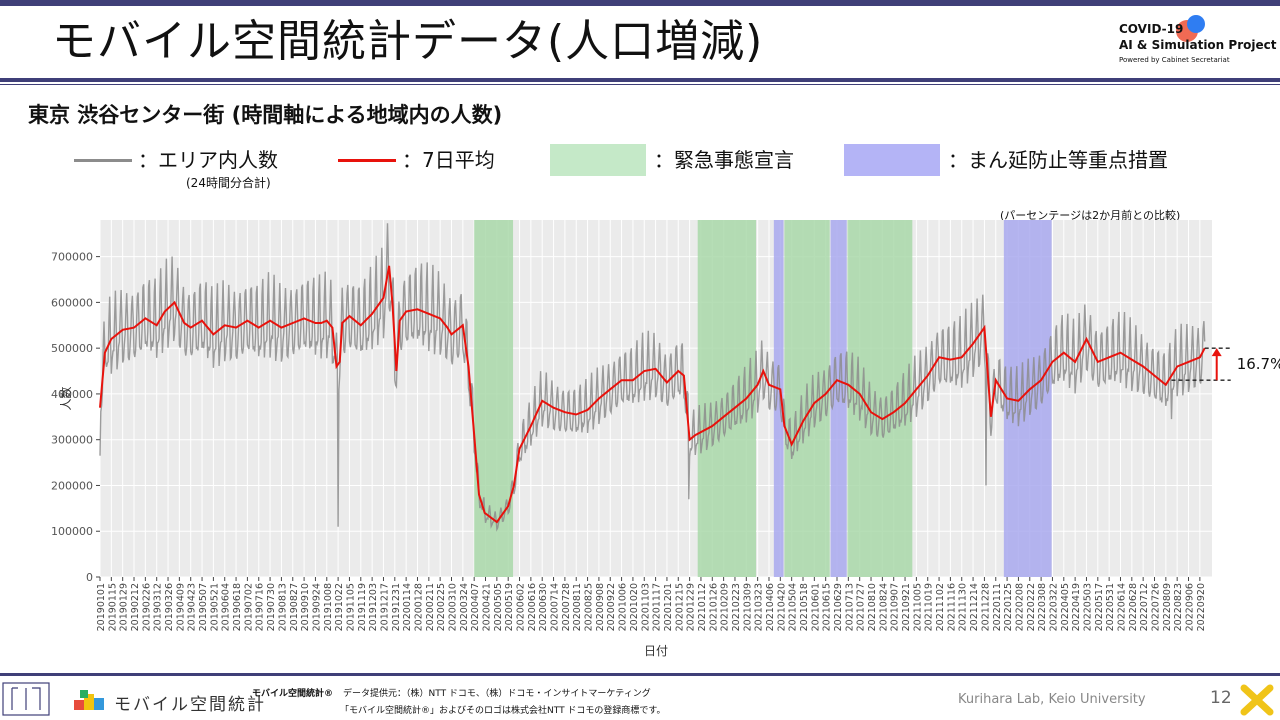 The image size is (1280, 720). What do you see at coordinates (1099, 607) in the screenshot?
I see `x-tick-label: 20220517` at bounding box center [1099, 607].